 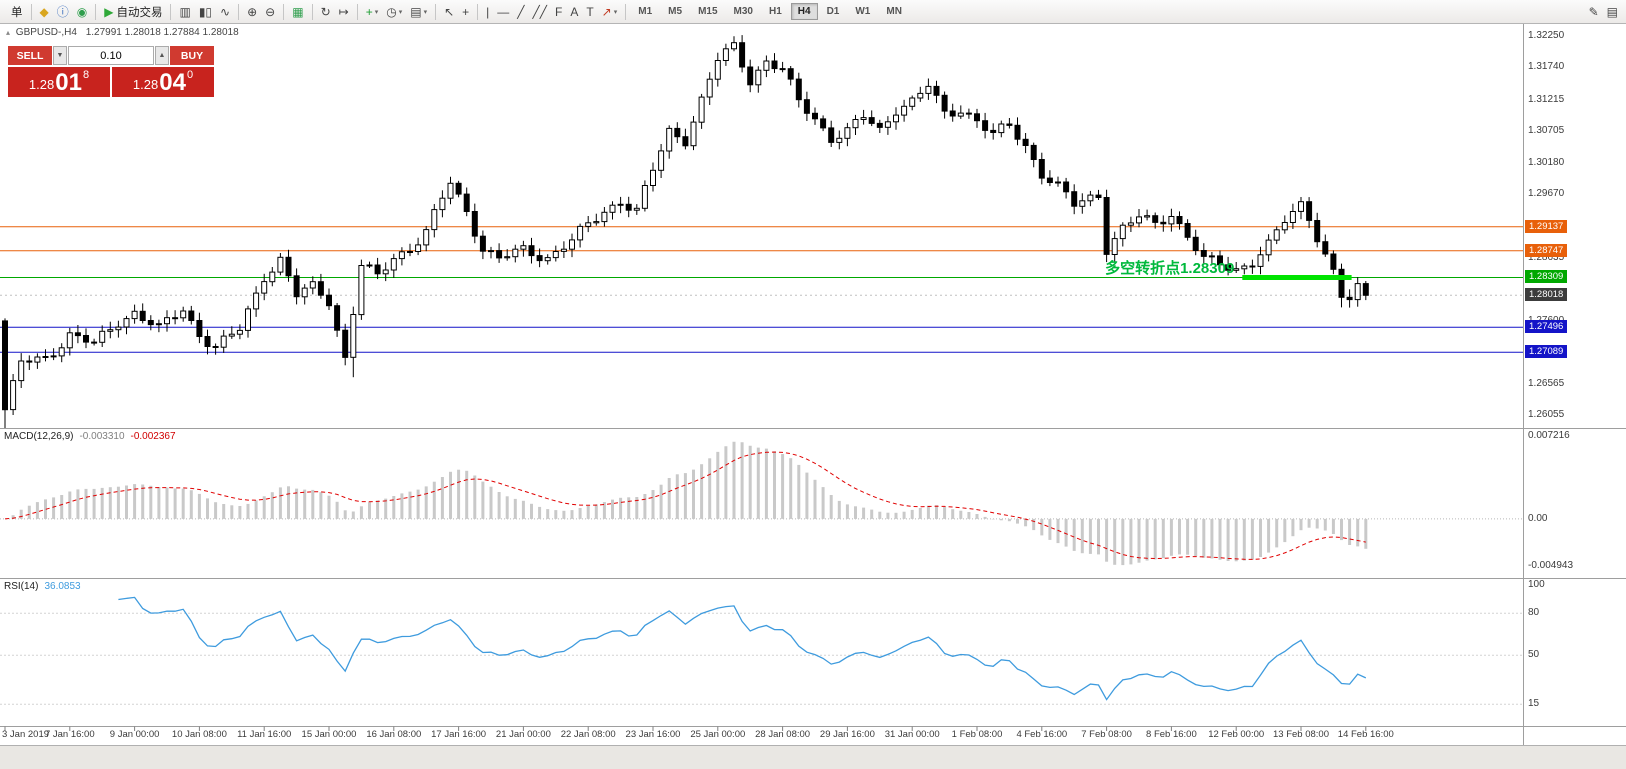 What do you see at coordinates (675, 11) in the screenshot?
I see `timeframe-m5-button: M5` at bounding box center [675, 11].